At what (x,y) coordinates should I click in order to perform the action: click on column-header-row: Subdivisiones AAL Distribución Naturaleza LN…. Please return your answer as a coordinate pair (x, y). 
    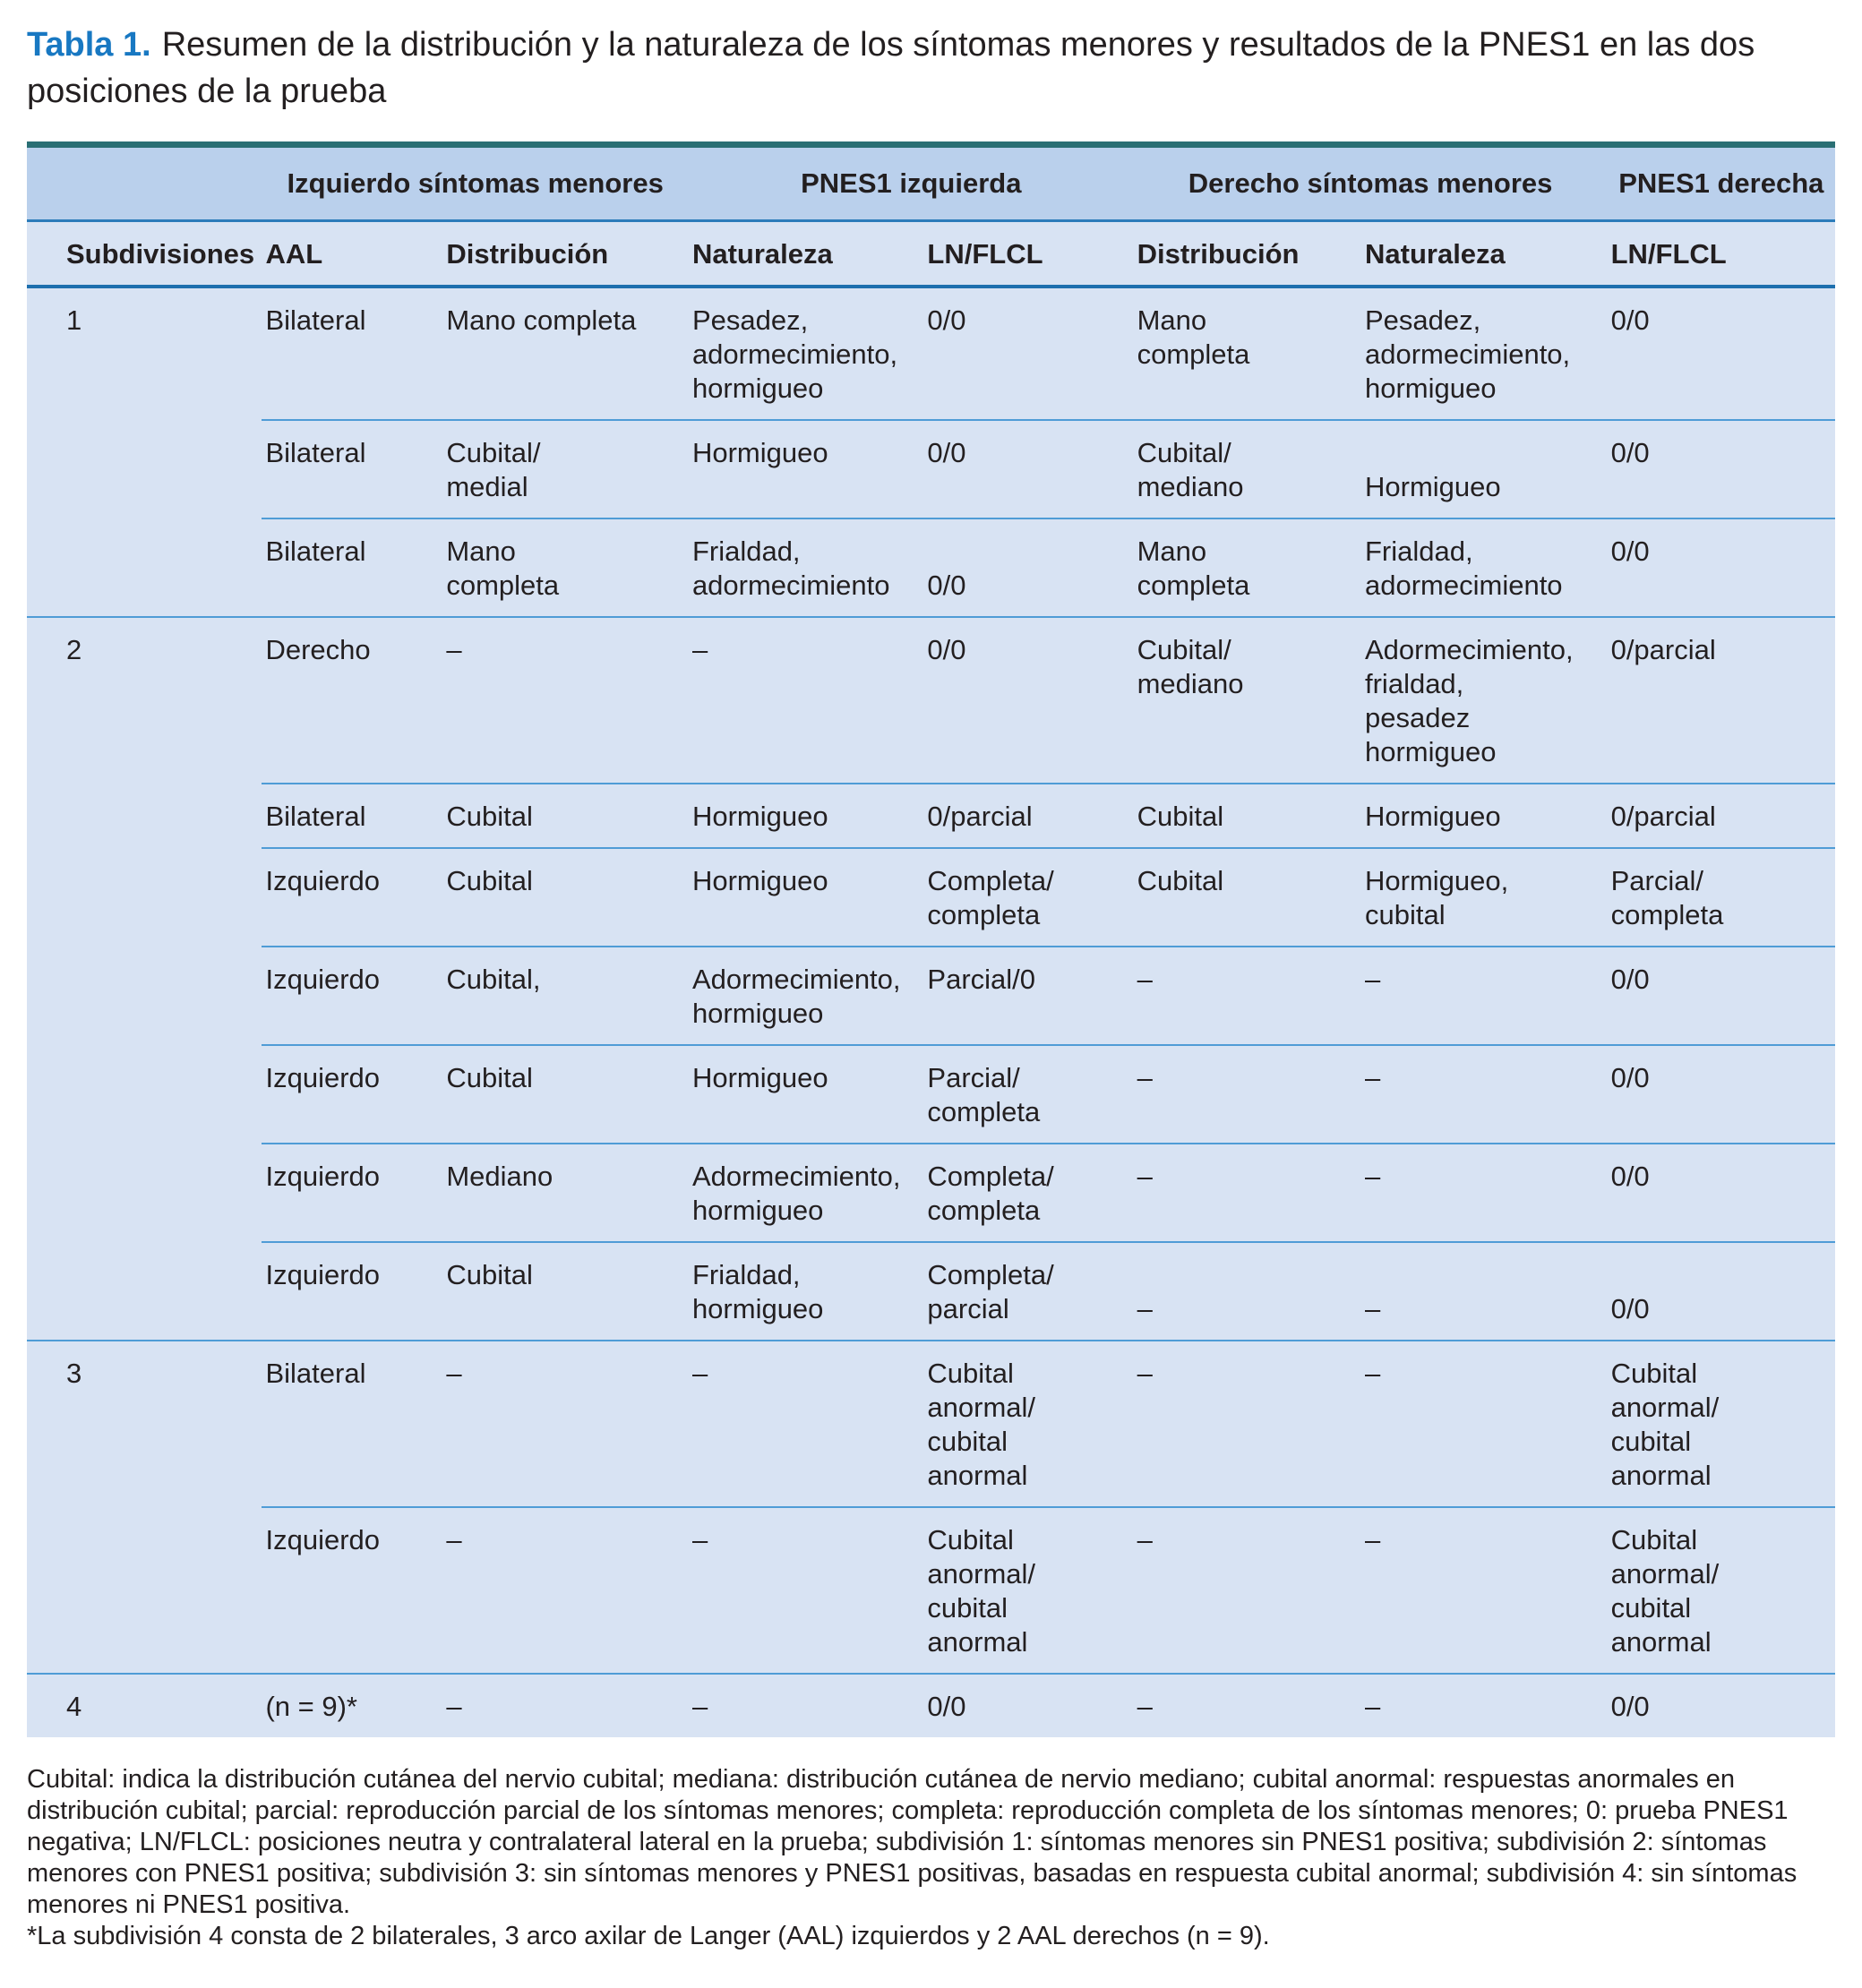
    Looking at the image, I should click on (931, 254).